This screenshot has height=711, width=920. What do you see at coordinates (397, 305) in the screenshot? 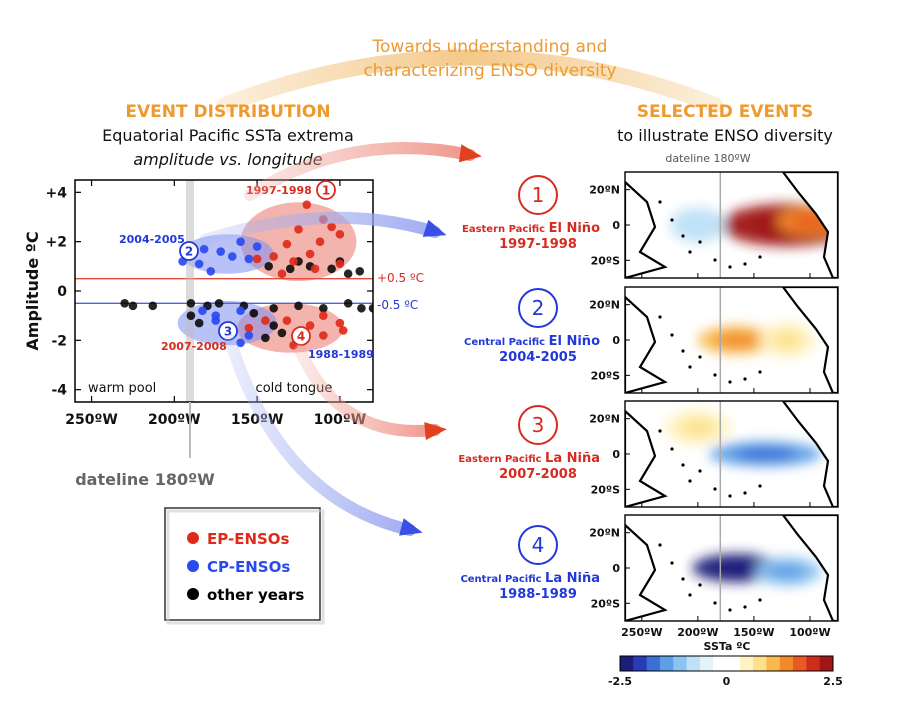
I see `neg-threshold-label: -0.5 ºC` at bounding box center [397, 305].